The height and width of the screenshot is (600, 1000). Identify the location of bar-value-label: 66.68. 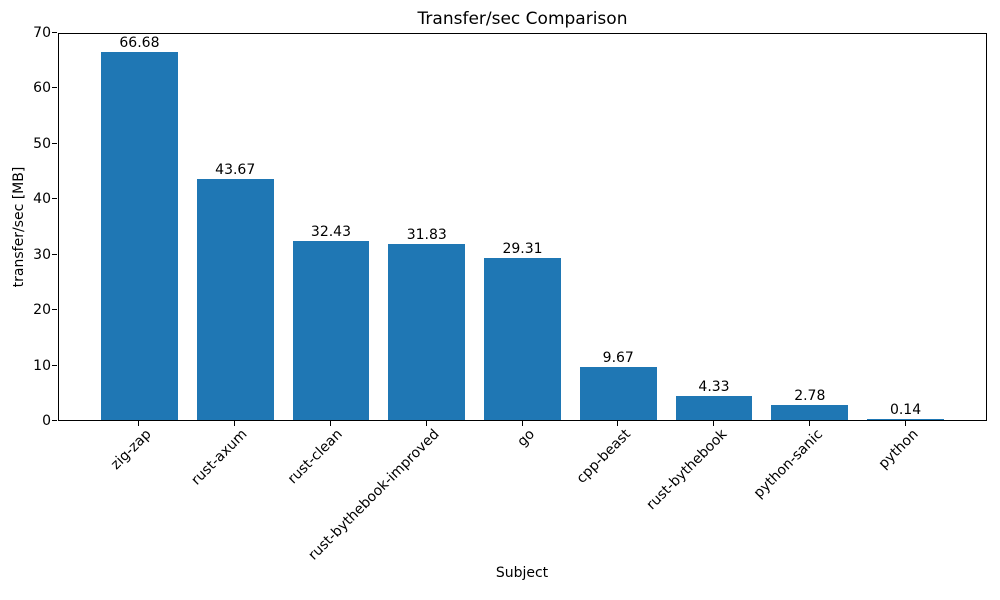
(139, 43).